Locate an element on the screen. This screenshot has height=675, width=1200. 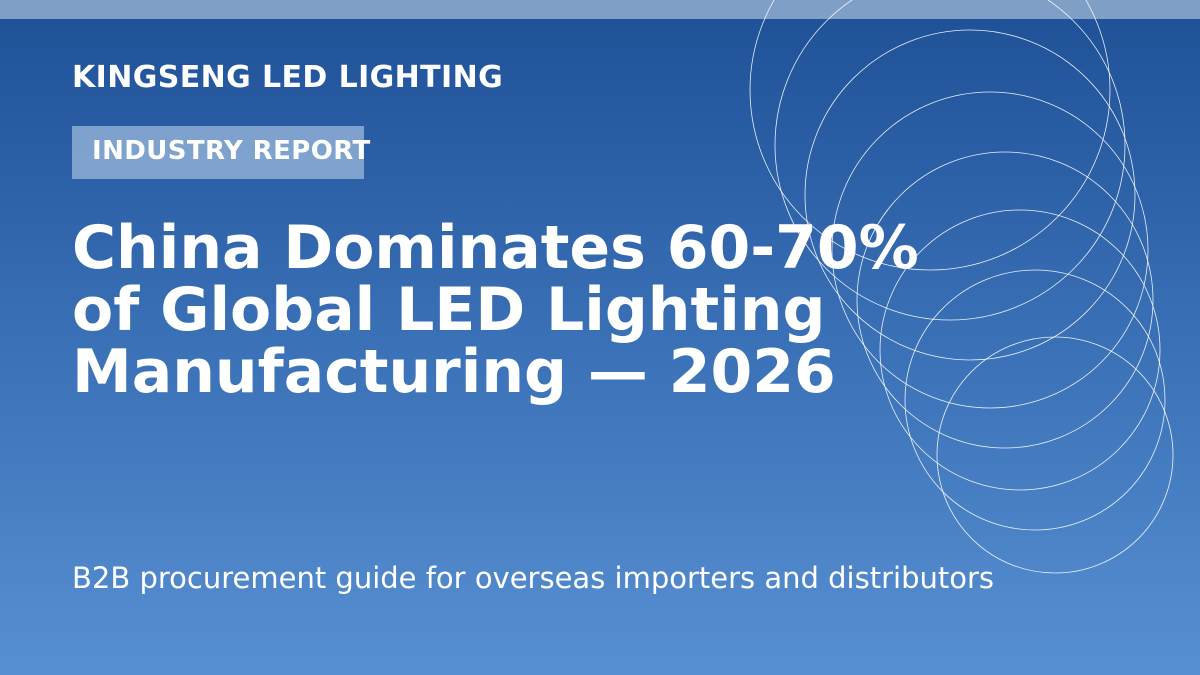
category-tag is located at coordinates (218, 152).